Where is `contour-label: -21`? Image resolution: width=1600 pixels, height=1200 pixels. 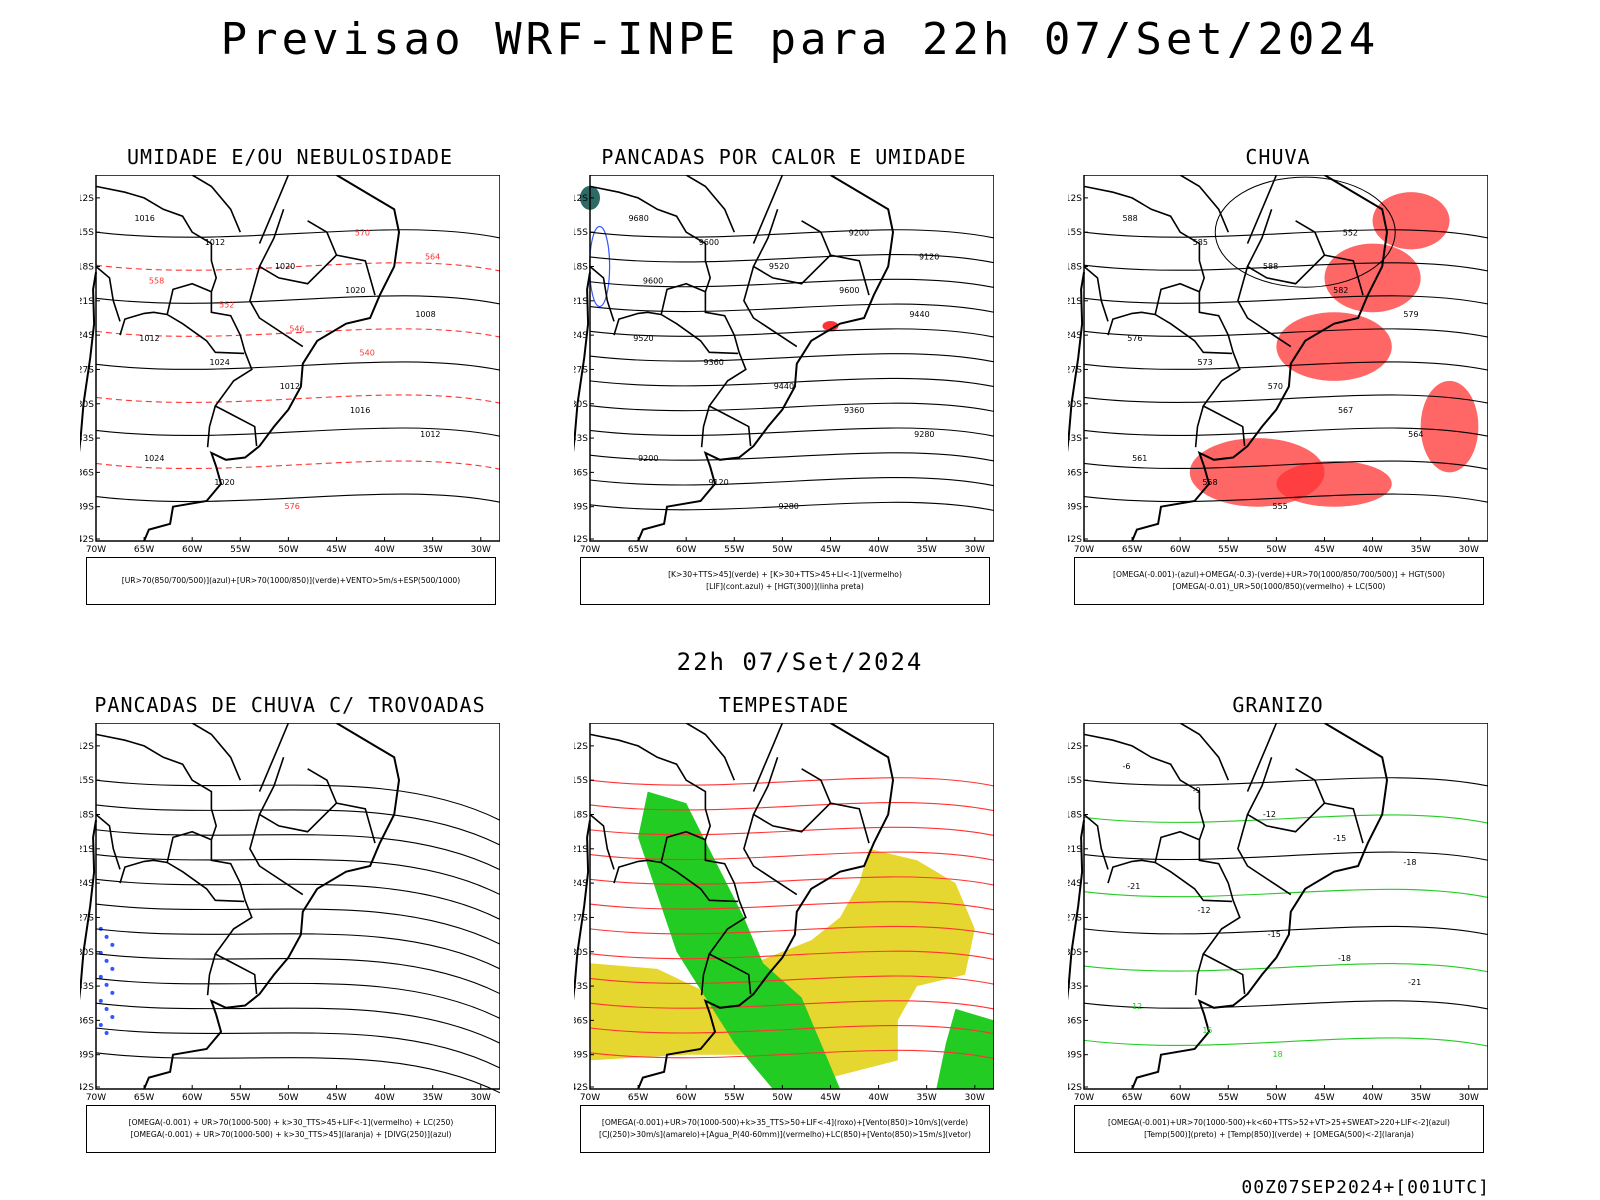 contour-label: -21 is located at coordinates (1414, 982).